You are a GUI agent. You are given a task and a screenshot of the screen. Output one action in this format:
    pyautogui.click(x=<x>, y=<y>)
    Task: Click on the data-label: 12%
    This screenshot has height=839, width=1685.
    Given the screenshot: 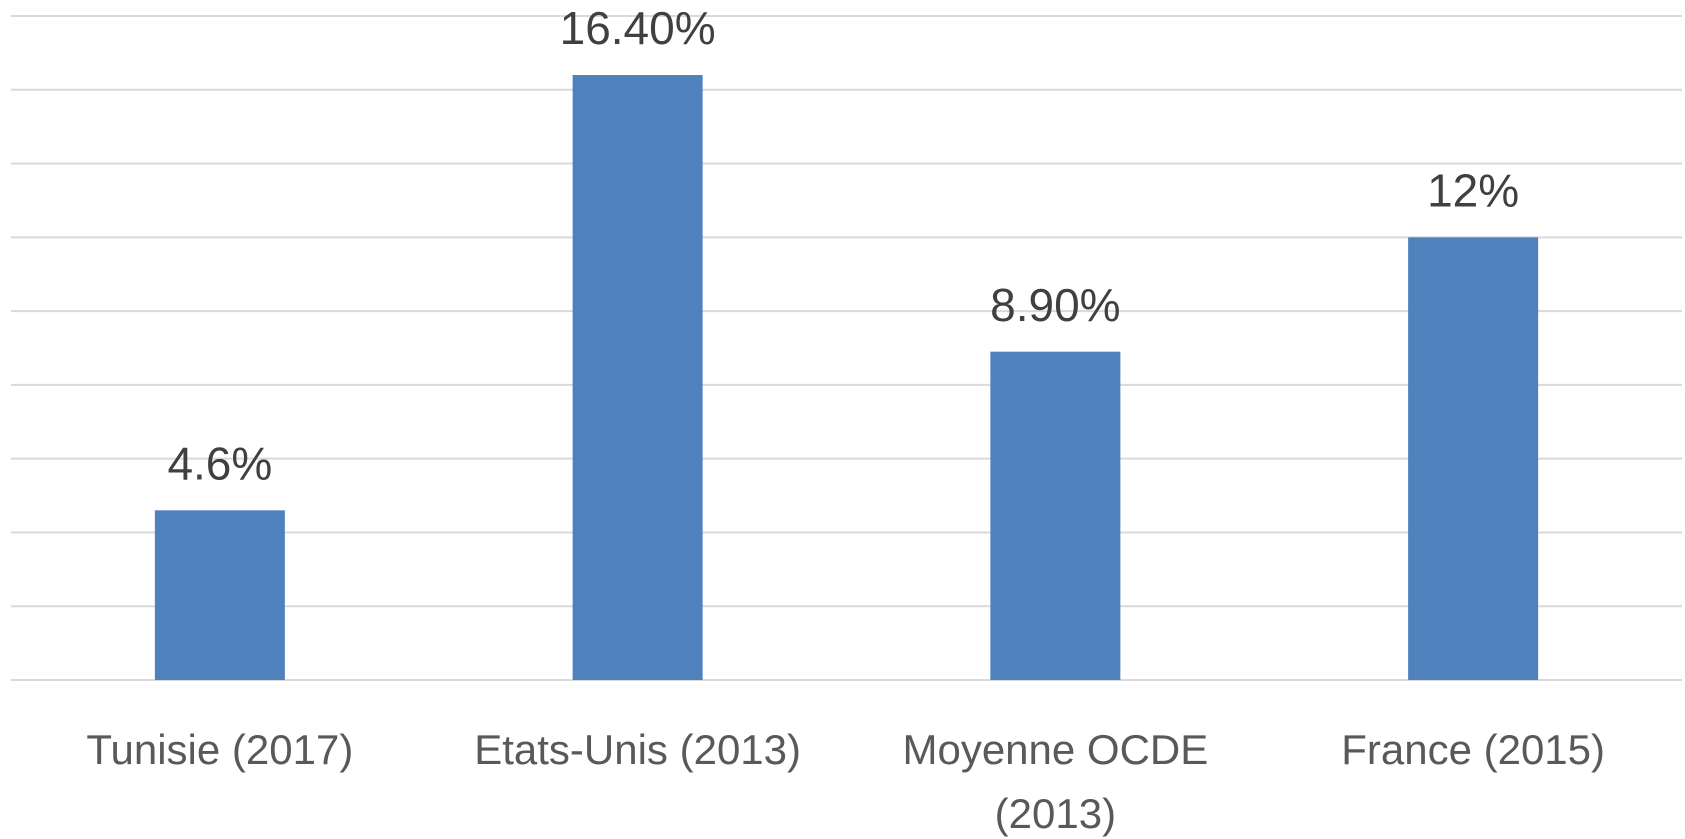 What is the action you would take?
    pyautogui.click(x=1473, y=190)
    